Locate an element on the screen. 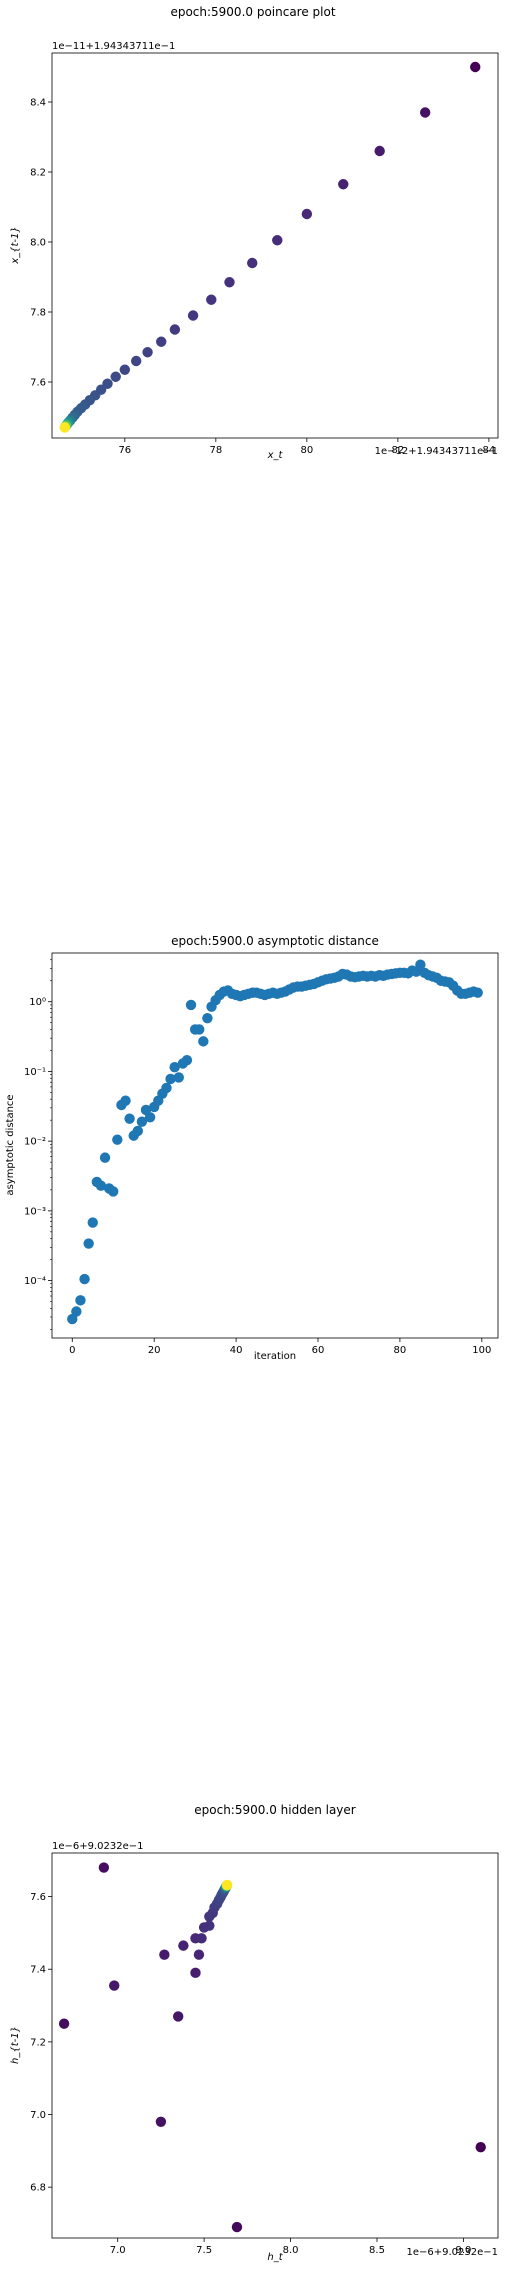 The width and height of the screenshot is (506, 2273). y-offset-label: 1e−6+9.0232e−1 is located at coordinates (98, 1846).